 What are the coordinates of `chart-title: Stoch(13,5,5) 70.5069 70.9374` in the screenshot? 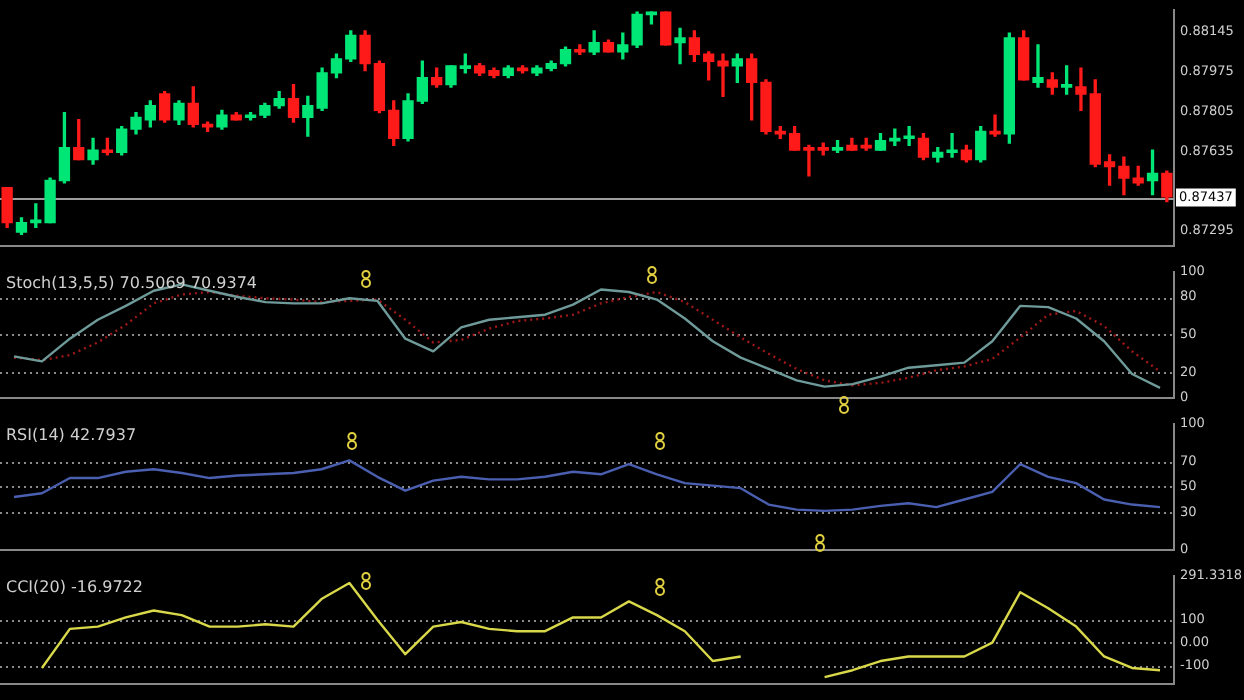 It's located at (132, 282).